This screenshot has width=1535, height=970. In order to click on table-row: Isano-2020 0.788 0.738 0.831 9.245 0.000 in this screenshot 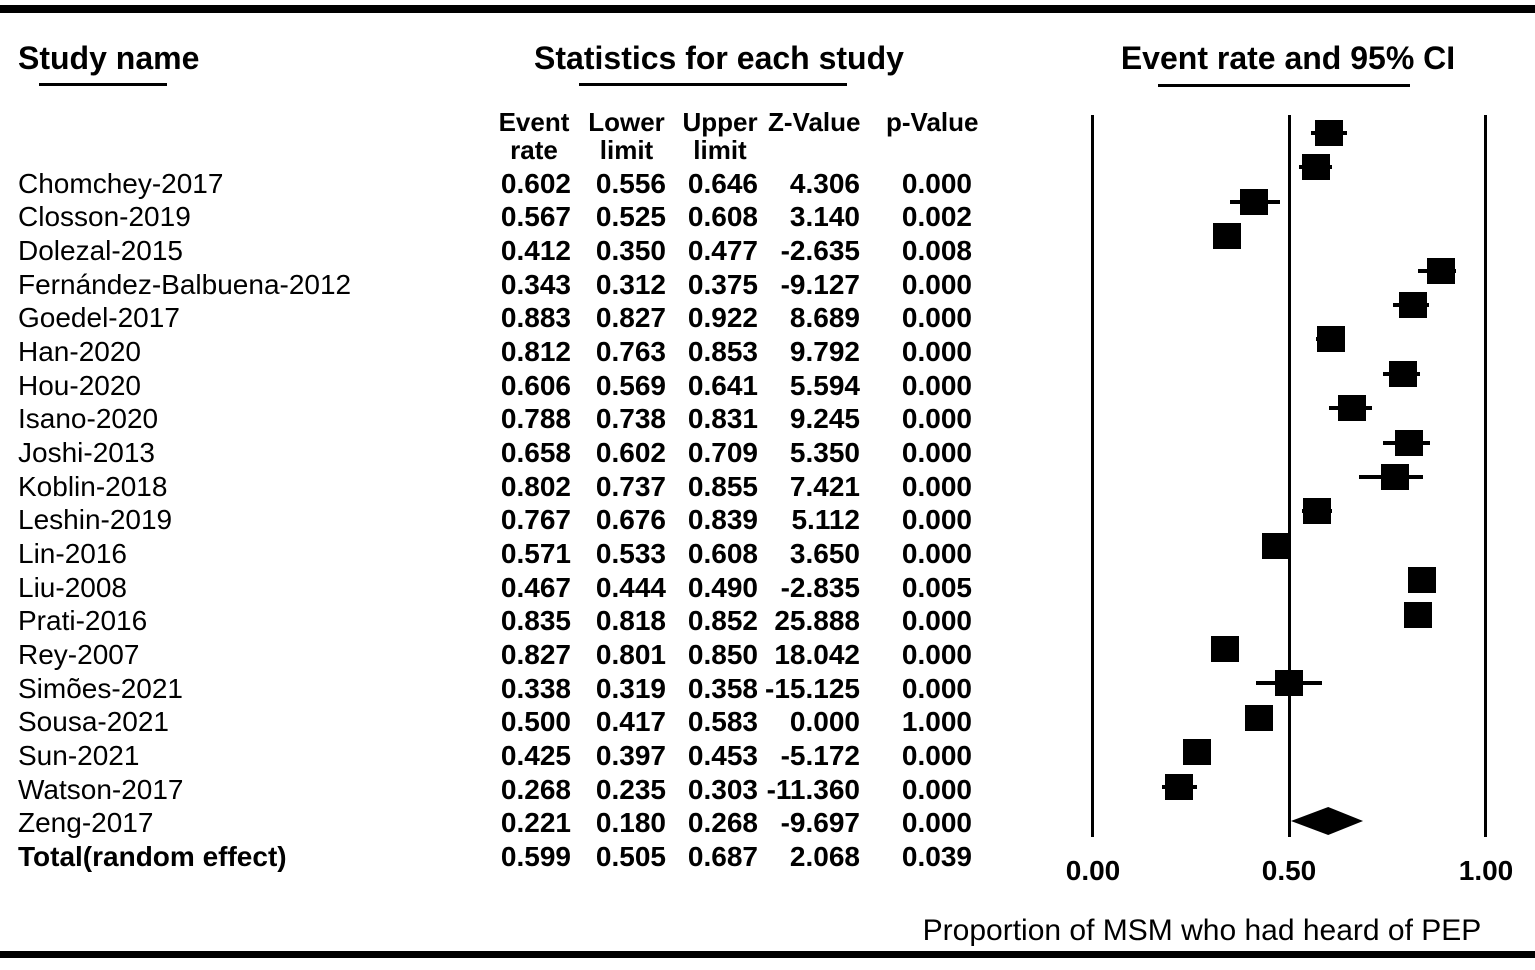, I will do `click(495, 420)`.